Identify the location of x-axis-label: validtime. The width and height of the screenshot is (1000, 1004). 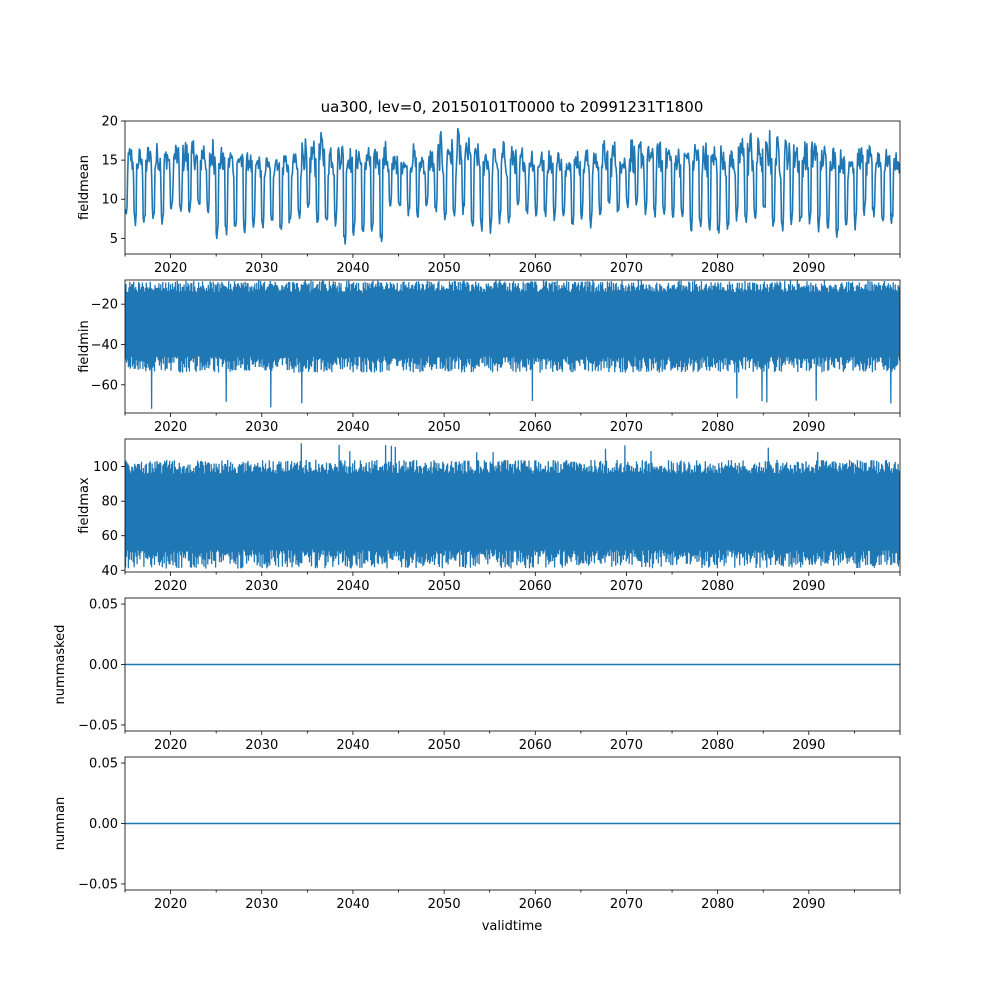
(512, 926).